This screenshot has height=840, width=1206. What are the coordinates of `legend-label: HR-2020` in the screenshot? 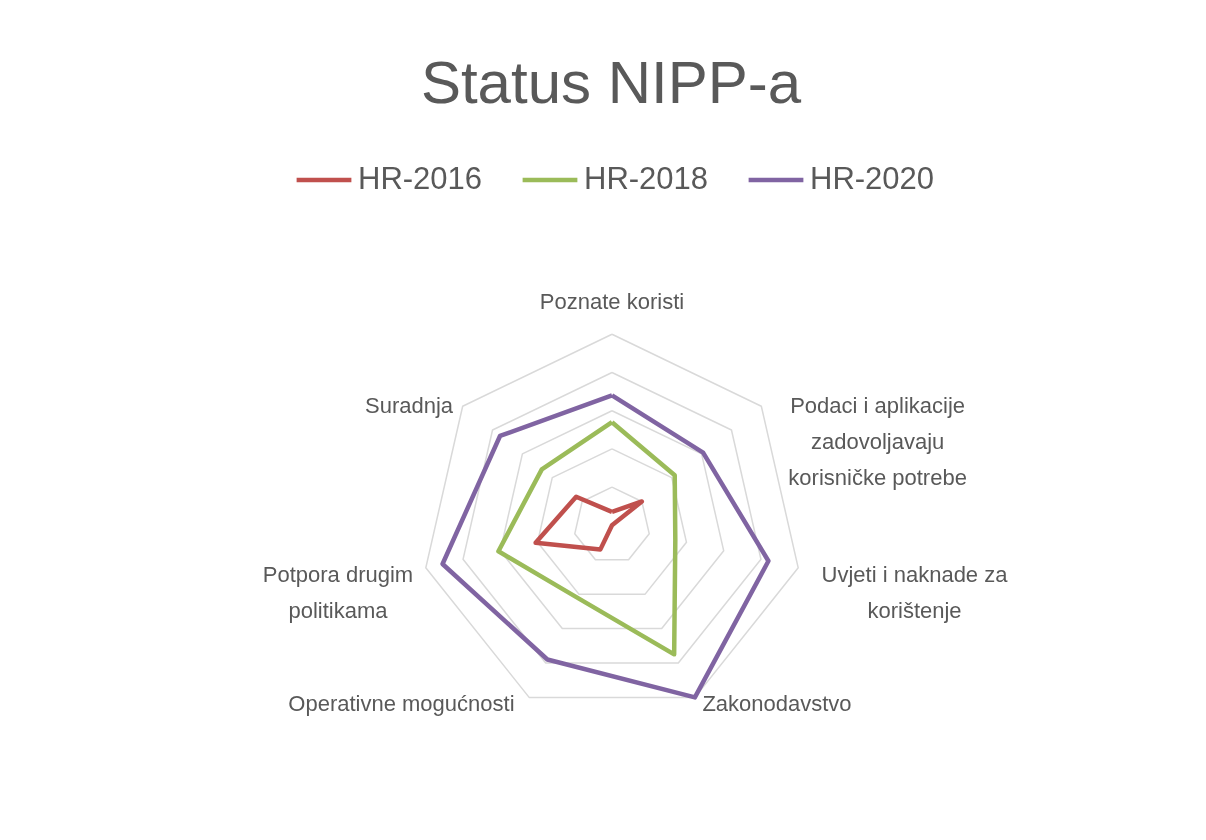 It's located at (872, 178).